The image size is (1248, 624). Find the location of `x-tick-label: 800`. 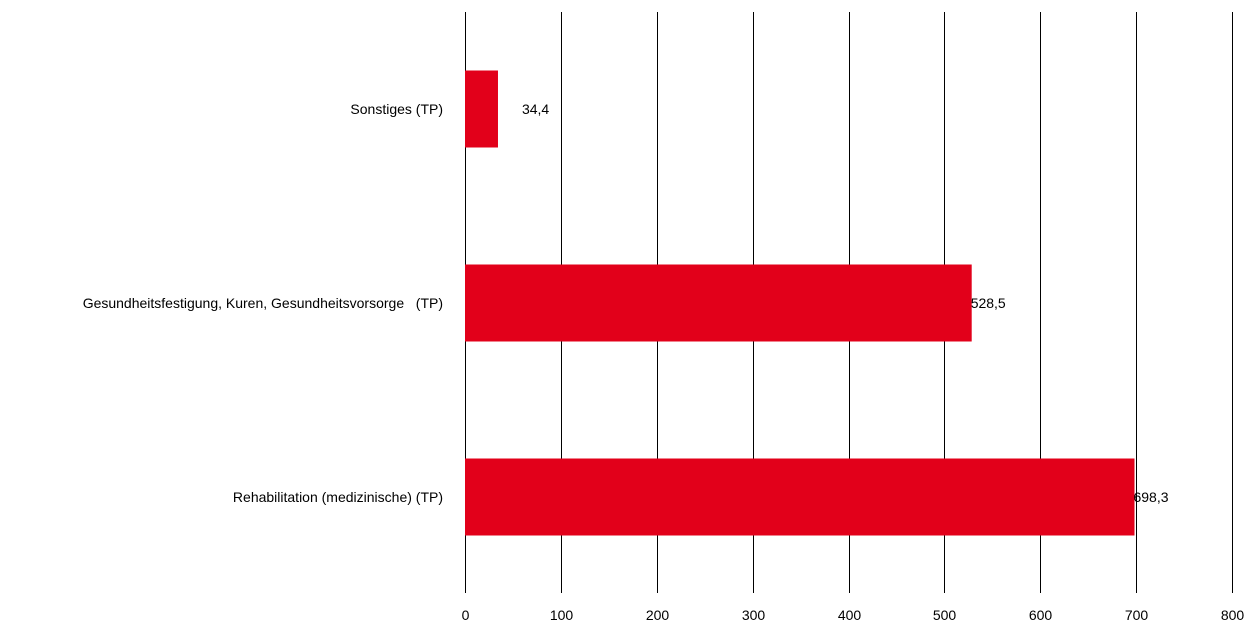

x-tick-label: 800 is located at coordinates (1233, 615).